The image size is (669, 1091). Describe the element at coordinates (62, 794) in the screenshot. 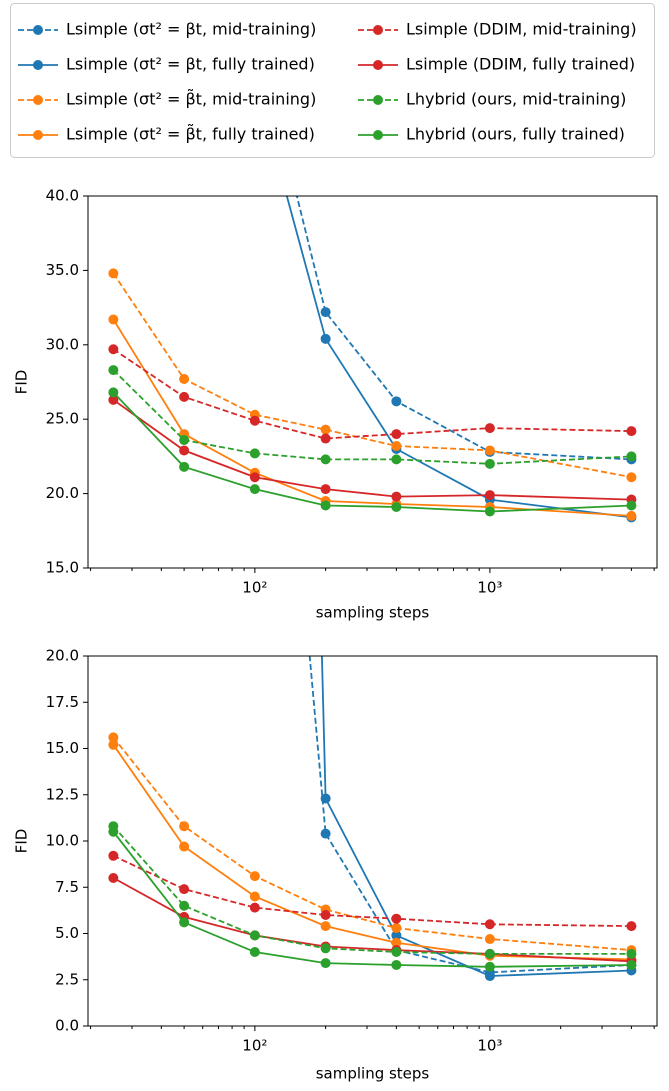

I see `y-tick-label: 12.5` at that location.